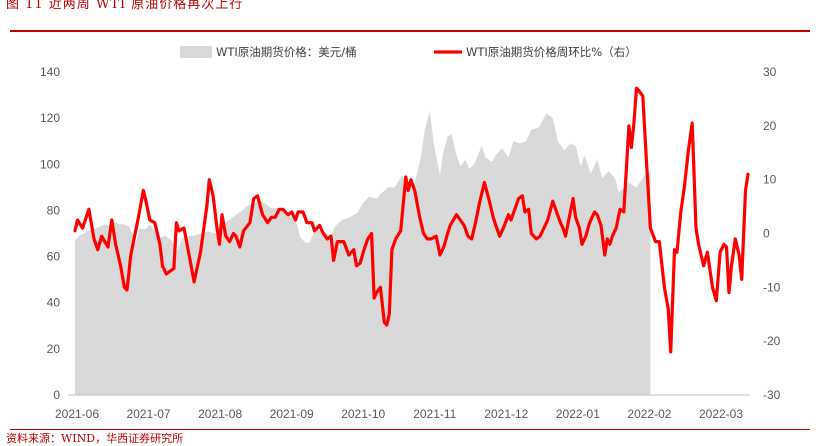 The image size is (822, 446). Describe the element at coordinates (77, 414) in the screenshot. I see `x-tick-label: 2021-06` at that location.